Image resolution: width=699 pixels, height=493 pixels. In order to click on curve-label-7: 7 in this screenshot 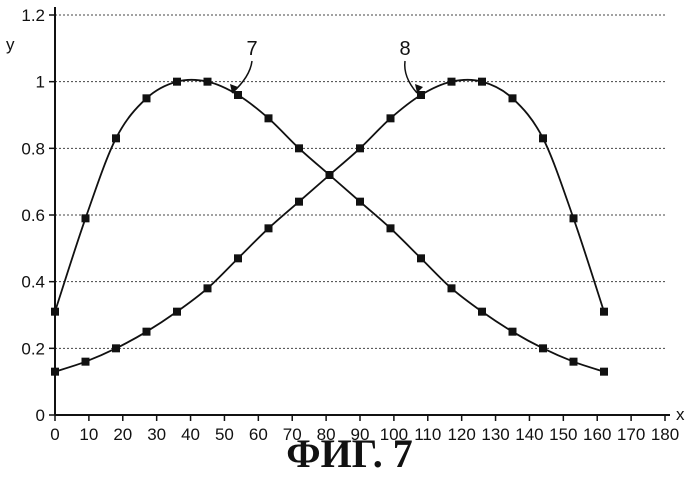, I will do `click(251, 49)`.